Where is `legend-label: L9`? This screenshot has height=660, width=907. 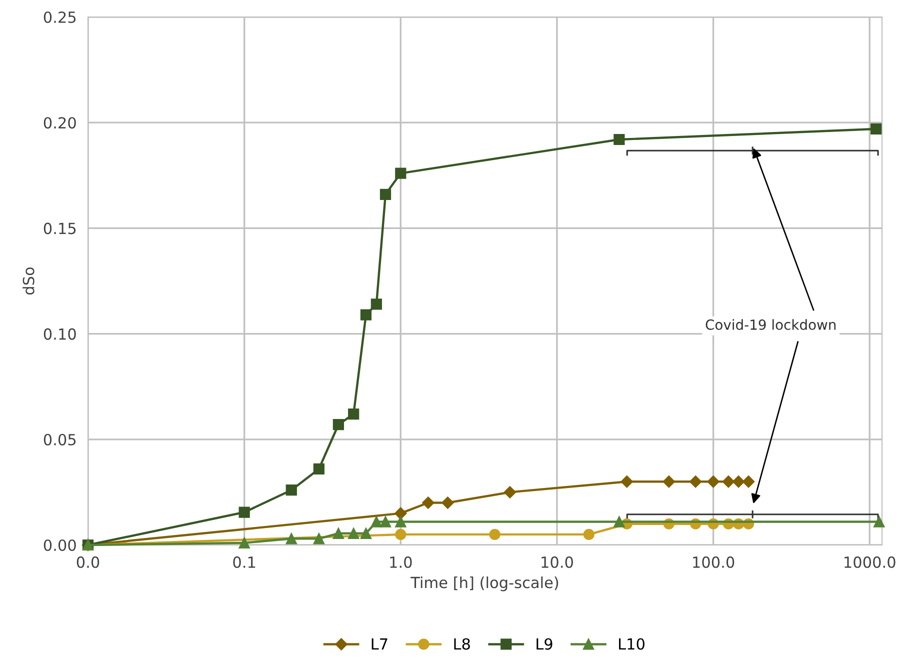
legend-label: L9 is located at coordinates (544, 644).